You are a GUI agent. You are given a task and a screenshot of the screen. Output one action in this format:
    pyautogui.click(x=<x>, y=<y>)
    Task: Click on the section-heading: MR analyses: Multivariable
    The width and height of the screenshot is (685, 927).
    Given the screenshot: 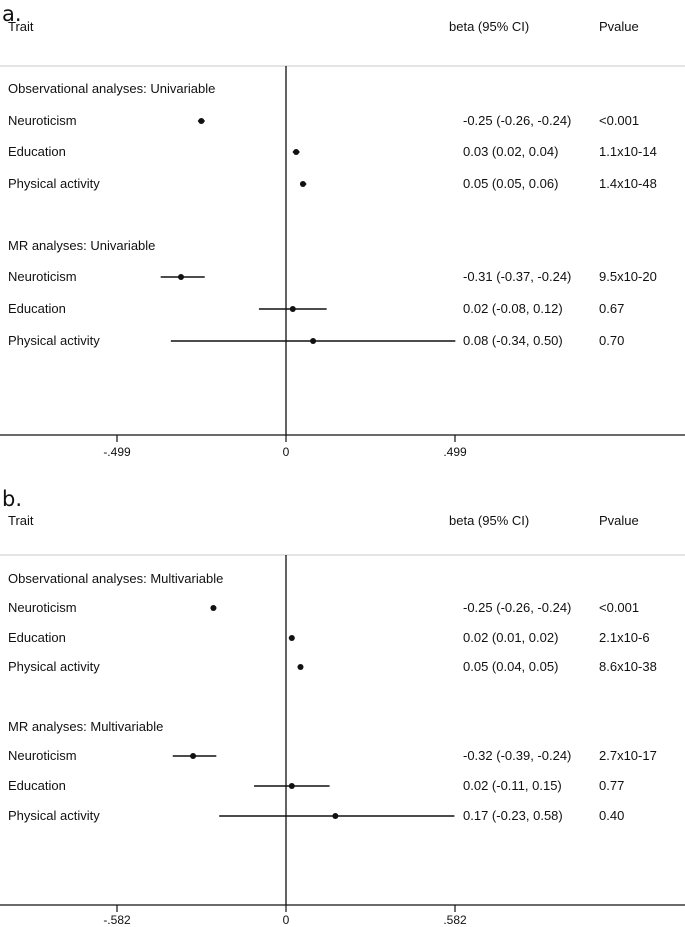 What is the action you would take?
    pyautogui.click(x=85, y=726)
    